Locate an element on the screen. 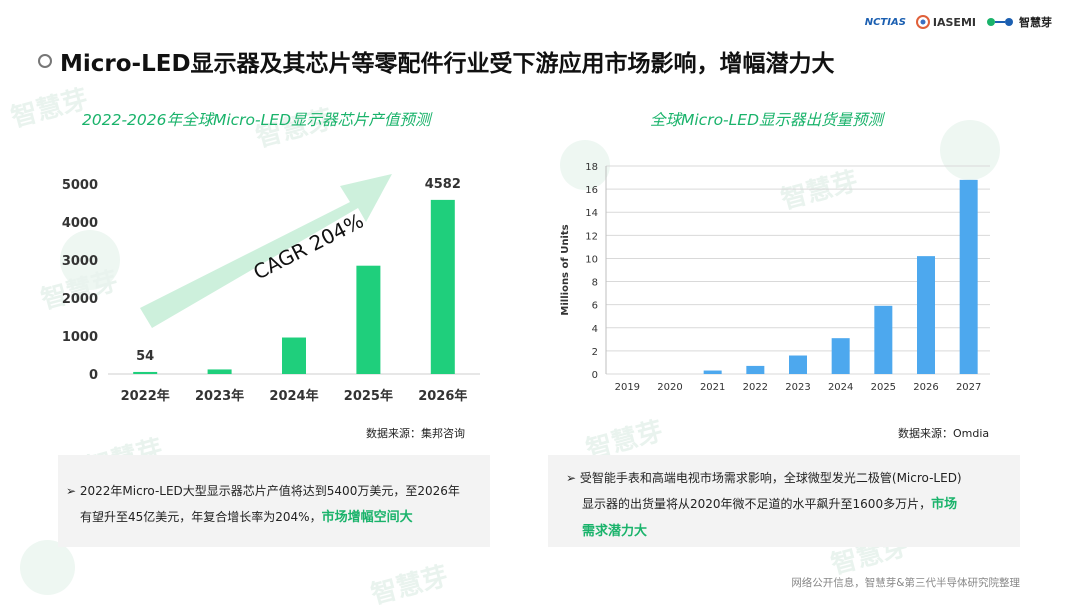 This screenshot has width=1080, height=611. y-tick-label: 4 is located at coordinates (595, 329).